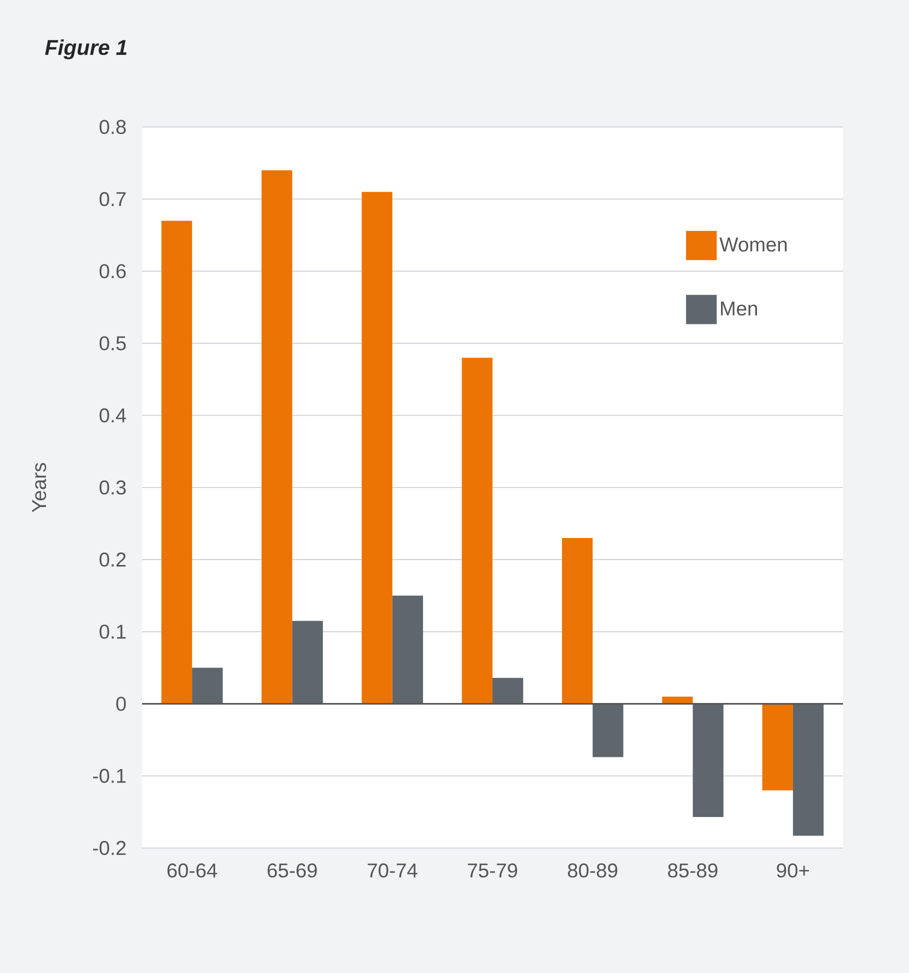 Image resolution: width=909 pixels, height=973 pixels. What do you see at coordinates (109, 775) in the screenshot?
I see `y-tick-label: -0.1` at bounding box center [109, 775].